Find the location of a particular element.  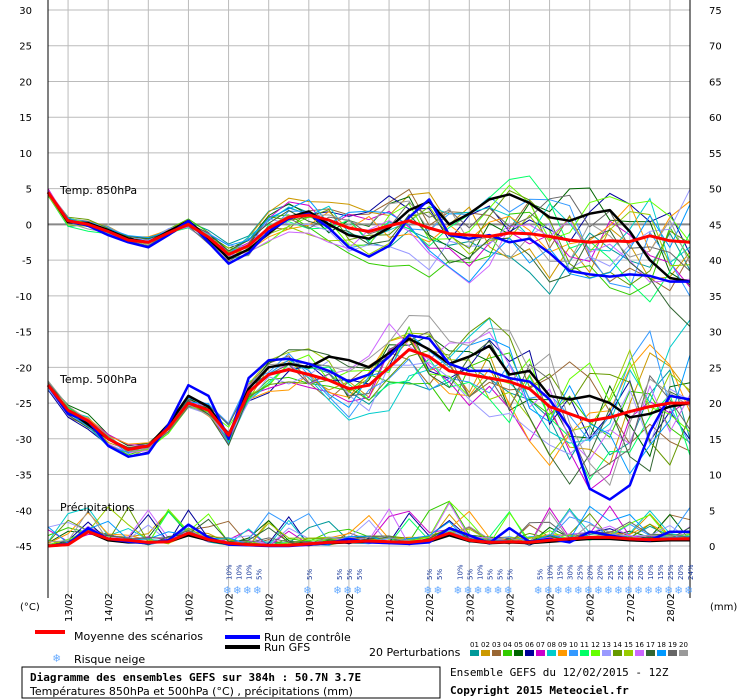

pert-id-label: 13 is located at coordinates (606, 645).